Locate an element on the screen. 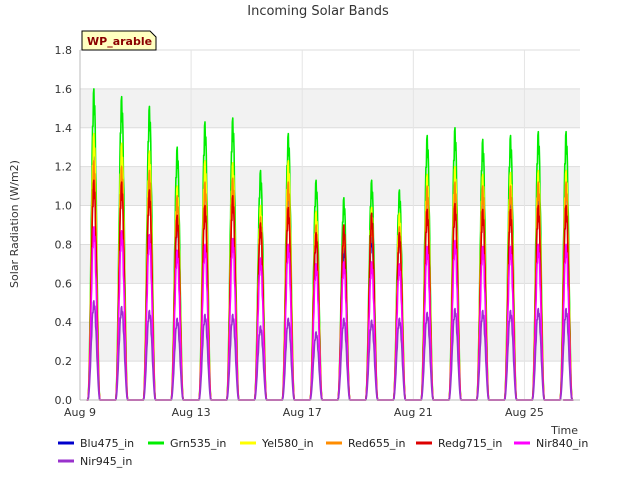  site-label-frame is located at coordinates (119, 40).